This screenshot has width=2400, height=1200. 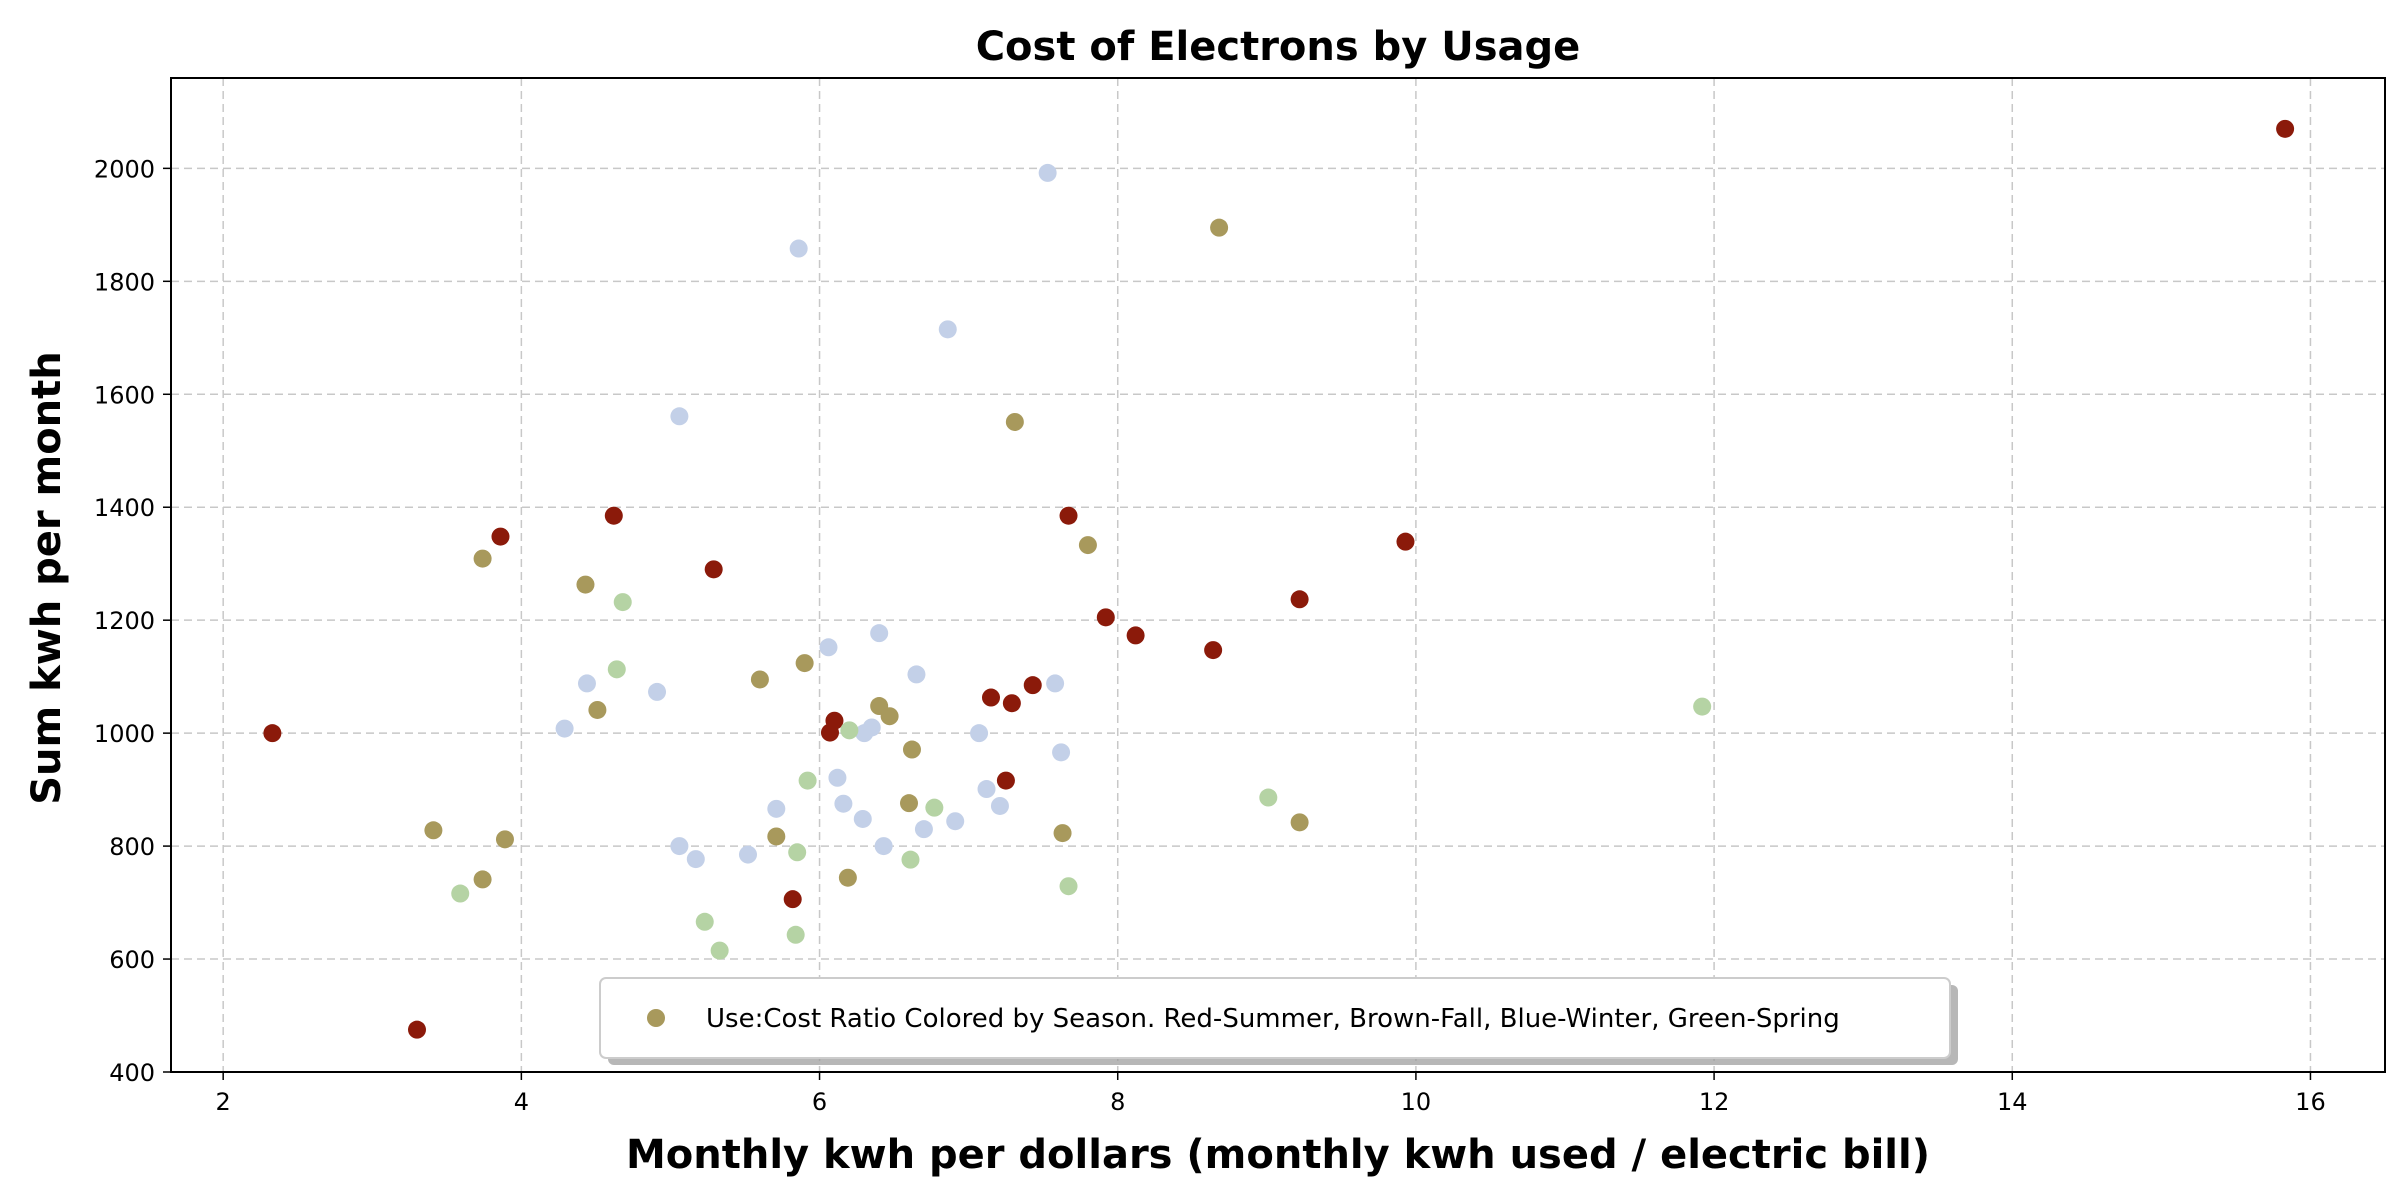 I want to click on y-tick-label: 1200, so click(x=124, y=621).